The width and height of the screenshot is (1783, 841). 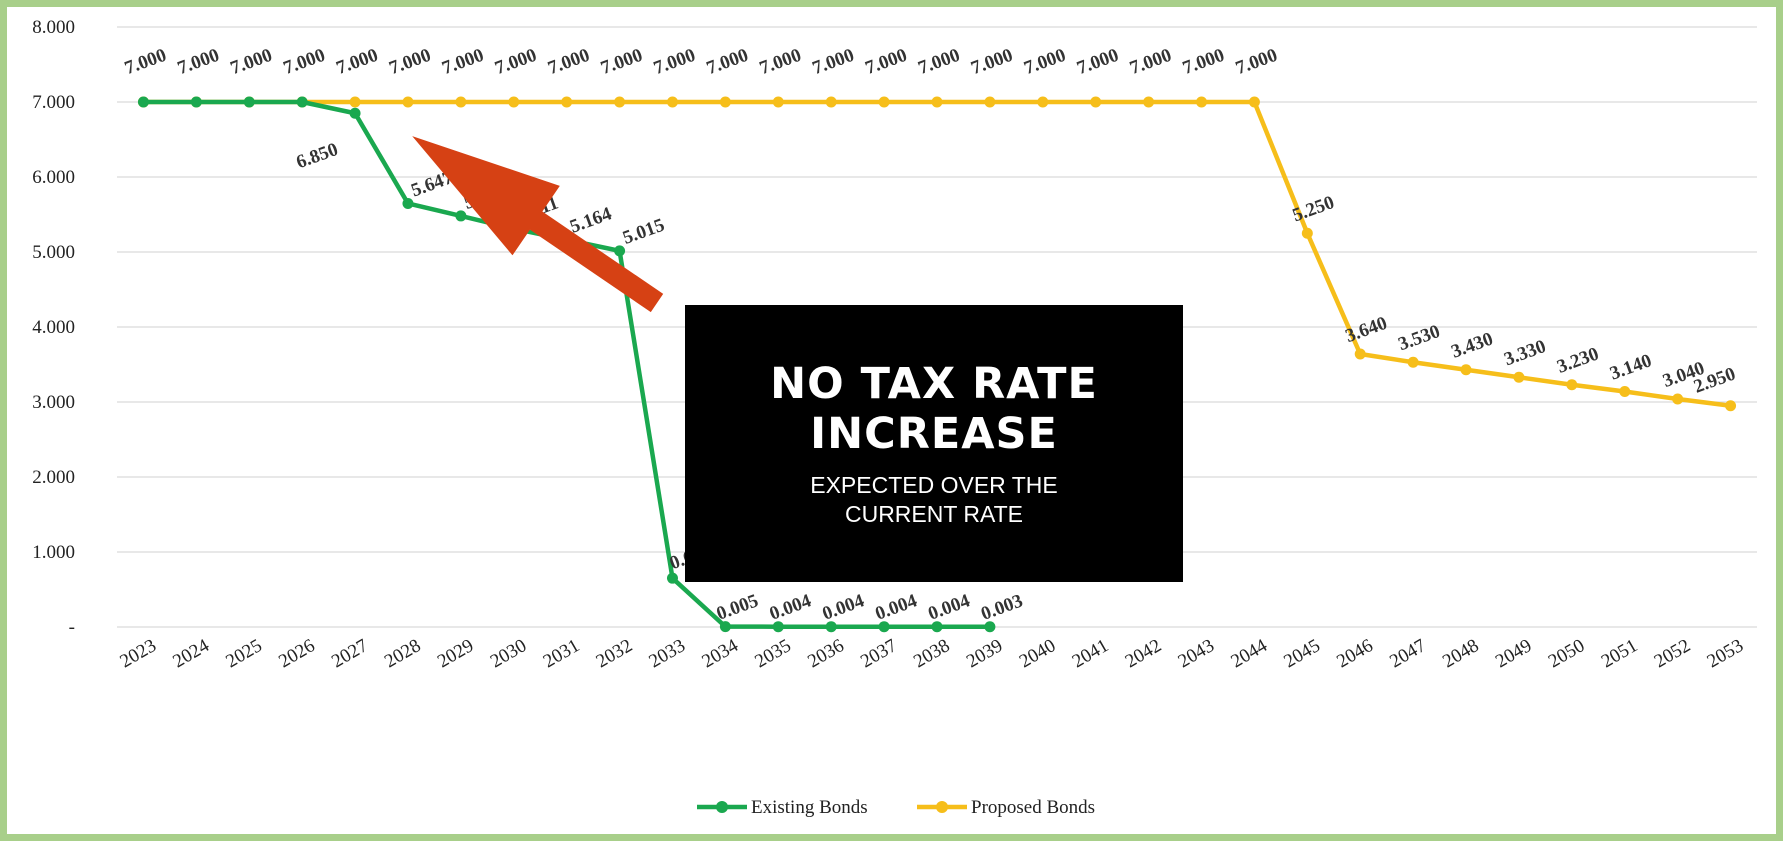 What do you see at coordinates (138, 653) in the screenshot?
I see `x-tick-label: 2023` at bounding box center [138, 653].